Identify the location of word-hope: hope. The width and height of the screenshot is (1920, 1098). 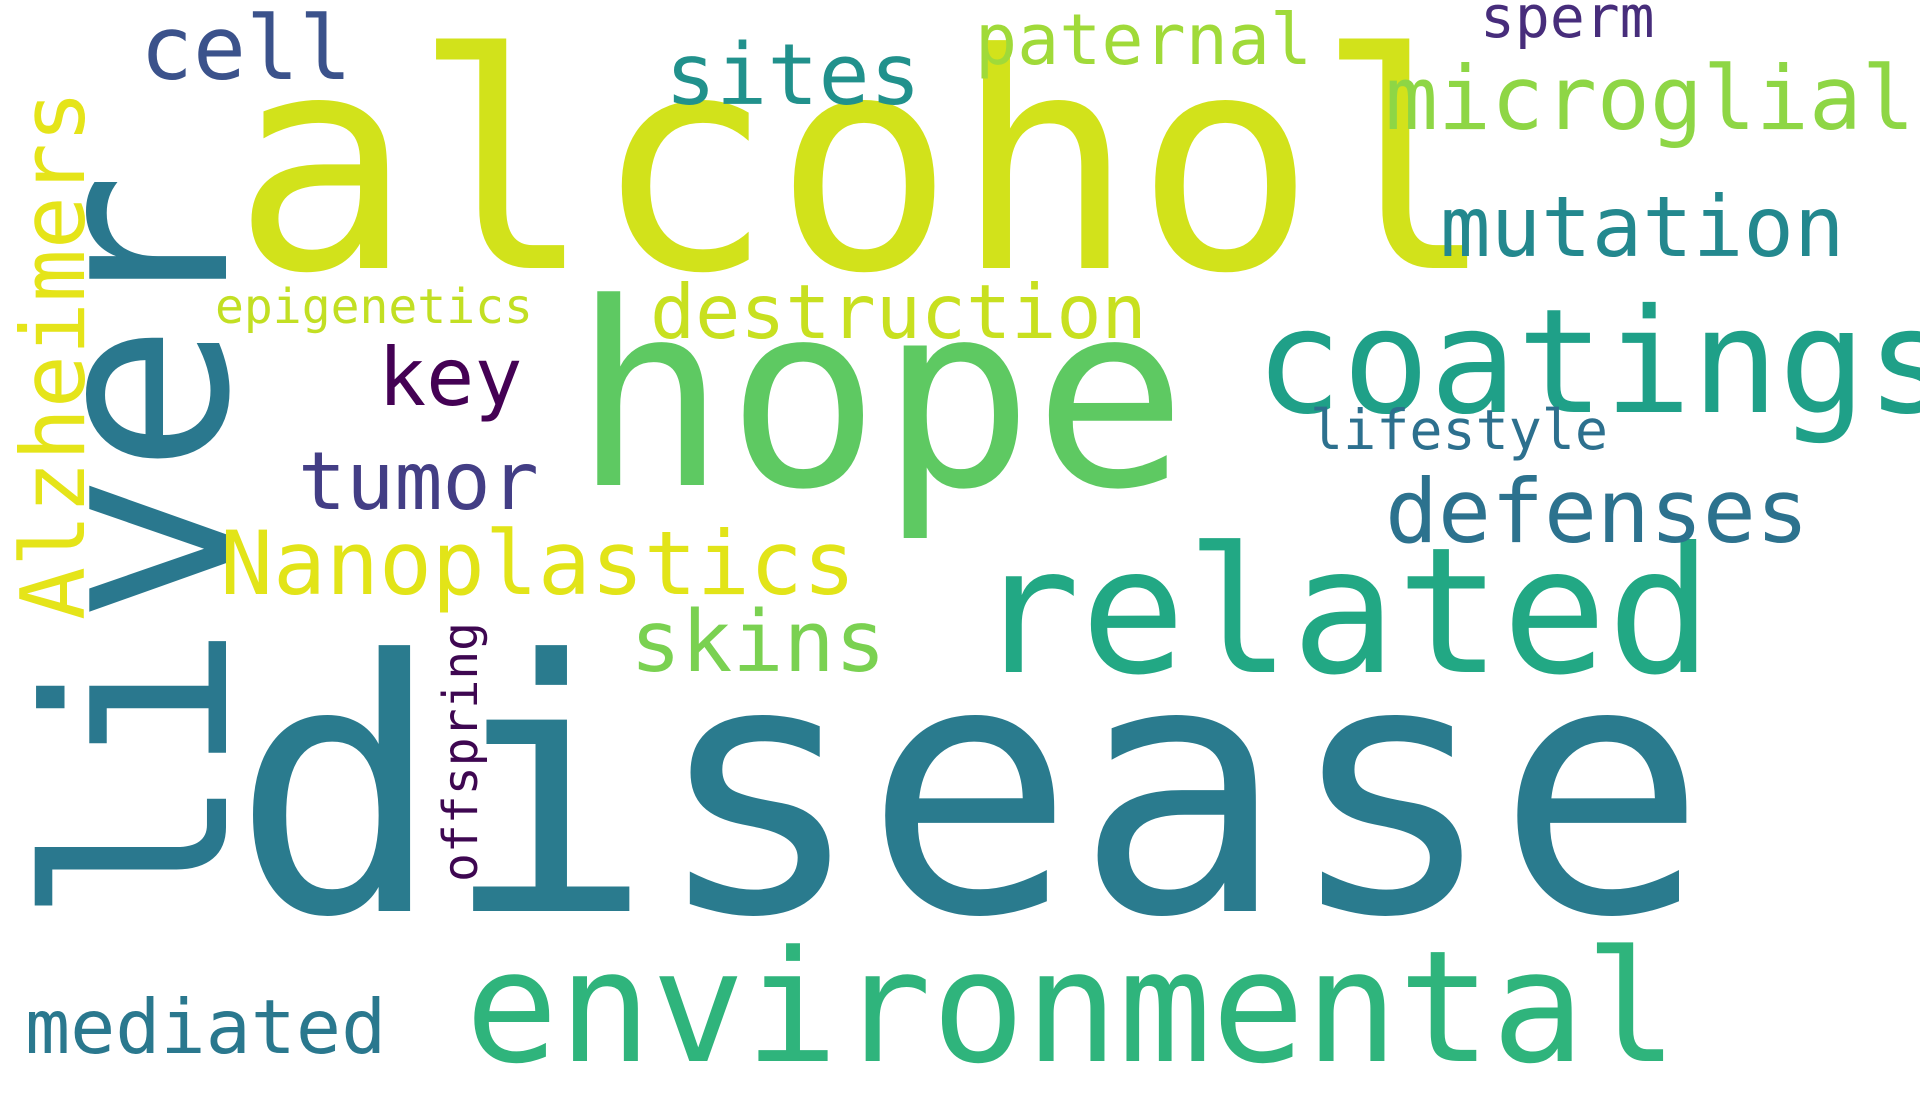
(880, 397).